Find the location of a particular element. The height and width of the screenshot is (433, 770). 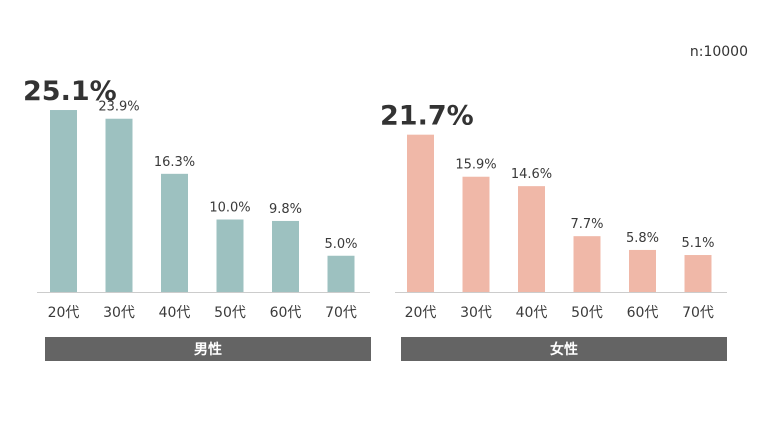

sample-size-label: n:10000 is located at coordinates (718, 52).